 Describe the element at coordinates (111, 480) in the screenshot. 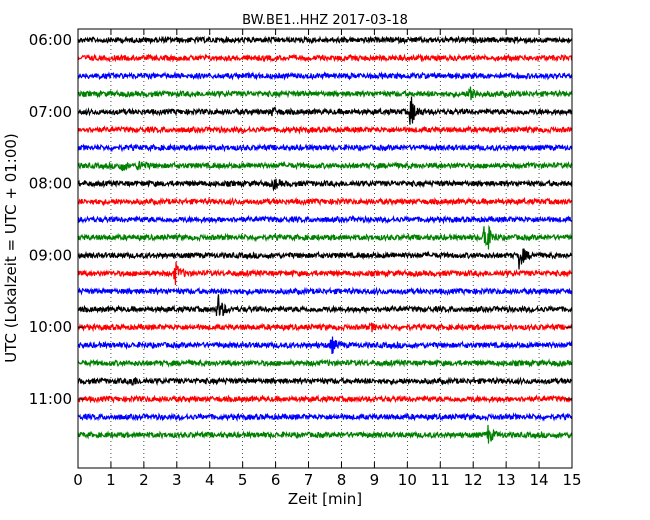

I see `x-tick-label-1: 1` at that location.